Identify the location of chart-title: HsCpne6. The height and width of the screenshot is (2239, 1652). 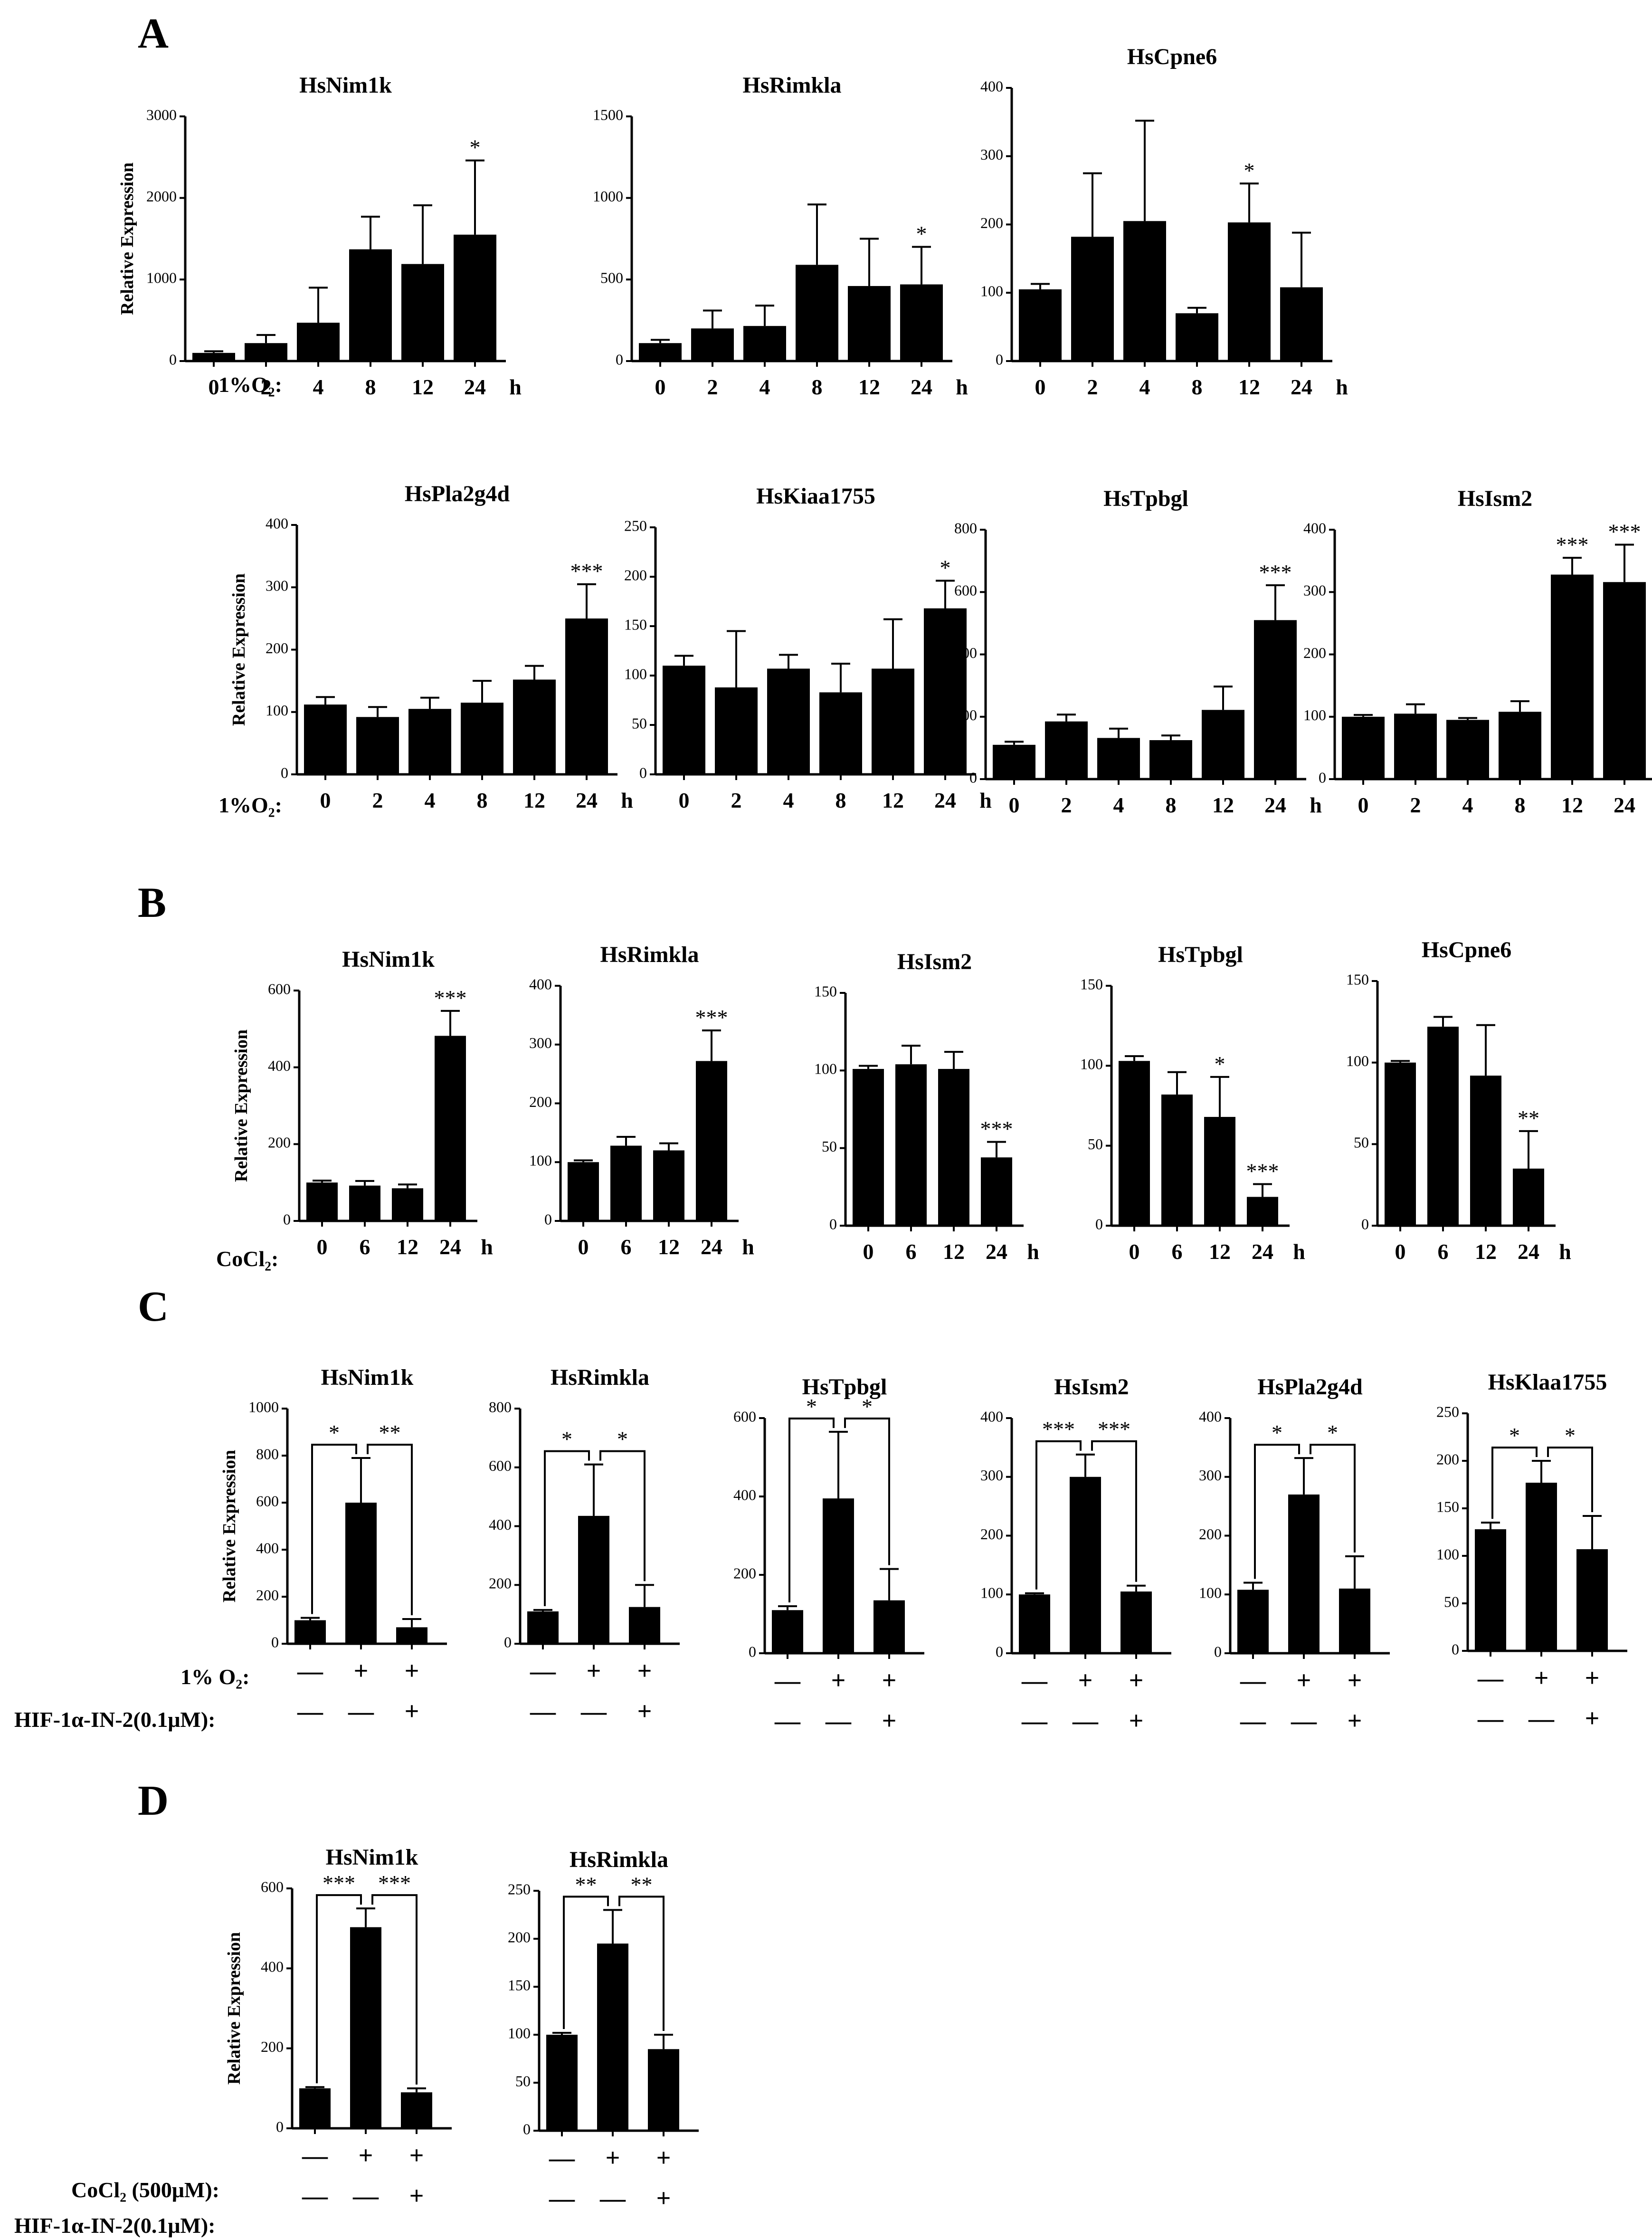
(1172, 56).